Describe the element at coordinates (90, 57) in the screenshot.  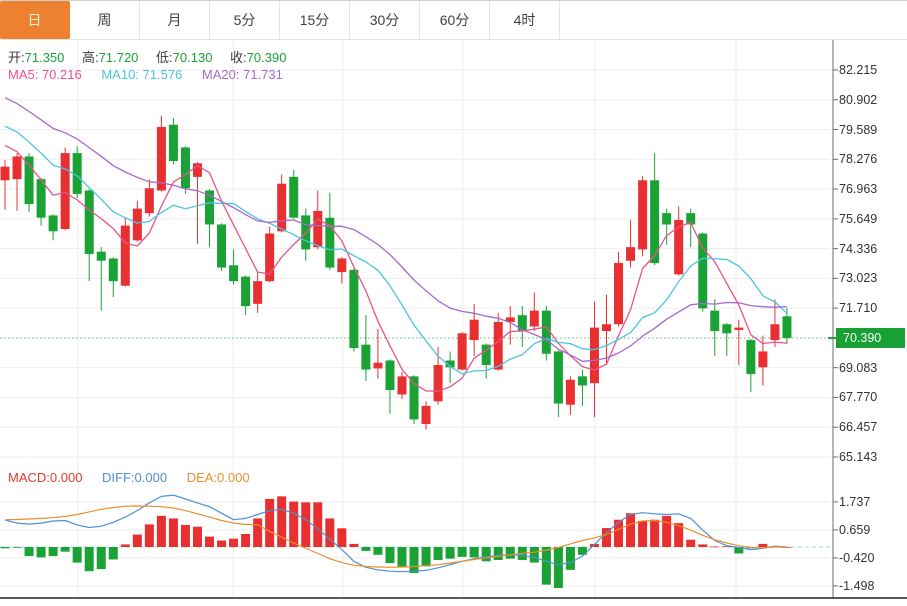
I see `high-label: 高:` at that location.